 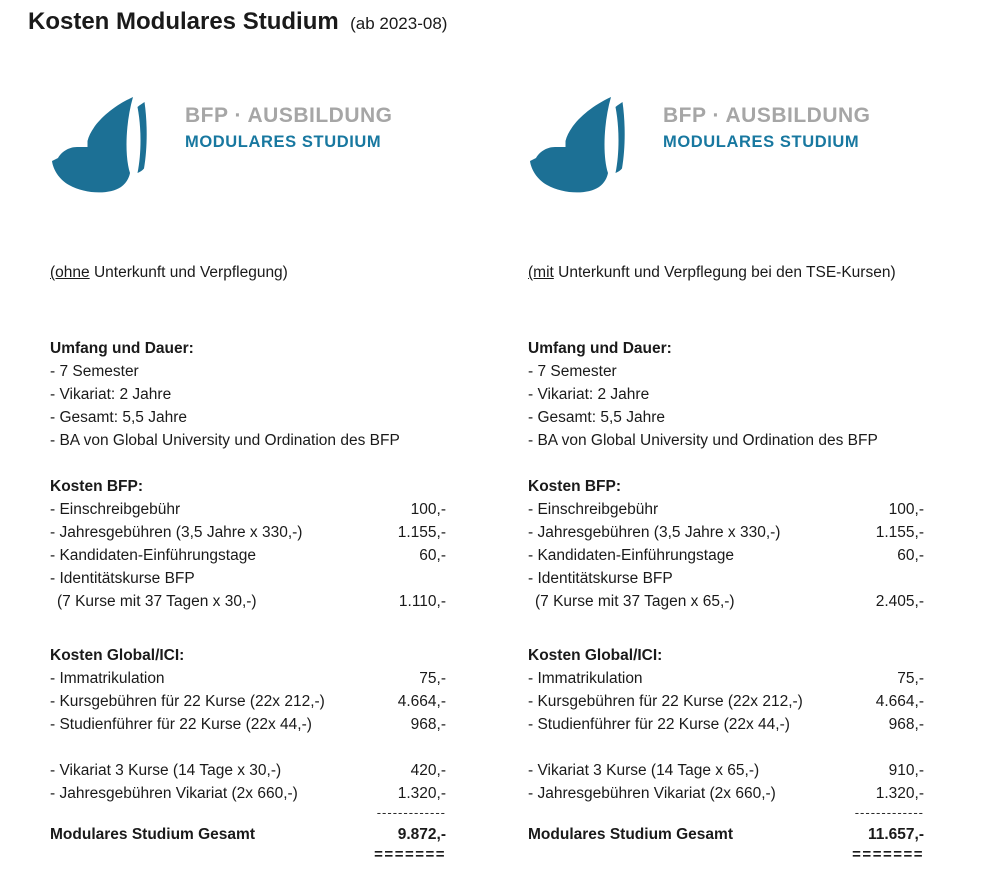 What do you see at coordinates (428, 770) in the screenshot?
I see `cost-amount: 420,-` at bounding box center [428, 770].